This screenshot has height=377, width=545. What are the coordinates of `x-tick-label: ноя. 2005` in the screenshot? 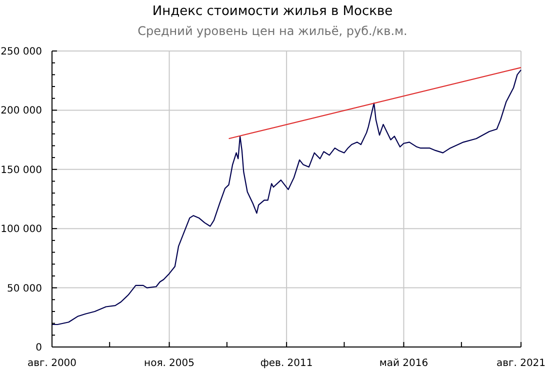 It's located at (169, 363).